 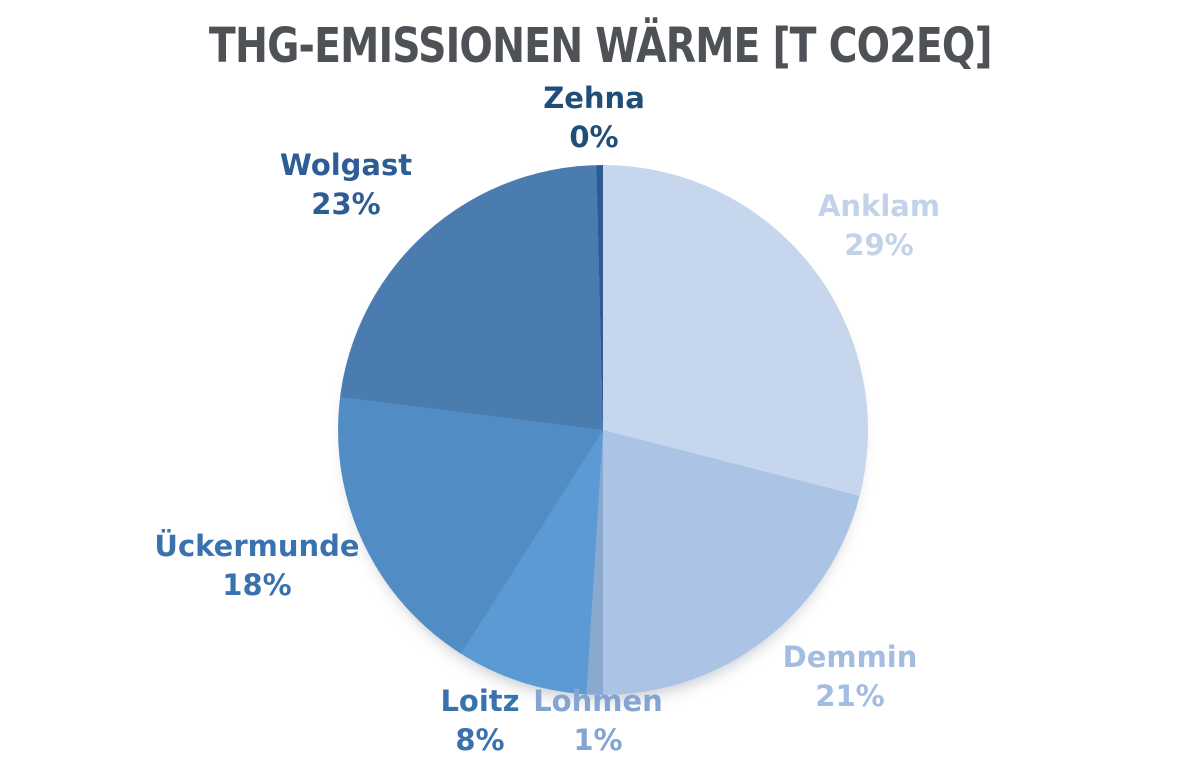 What do you see at coordinates (850, 657) in the screenshot?
I see `slice-label-demmin-name: Demmin` at bounding box center [850, 657].